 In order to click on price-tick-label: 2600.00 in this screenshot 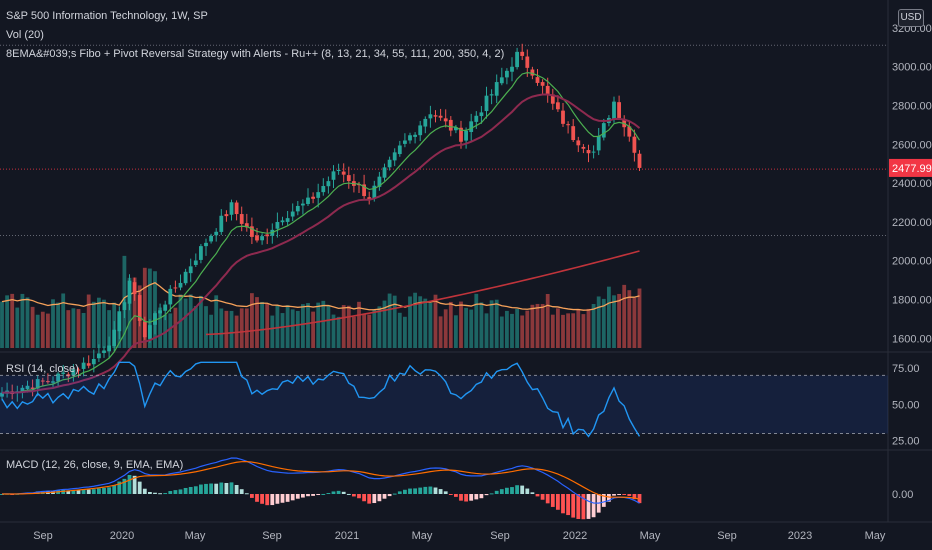, I will do `click(912, 145)`.